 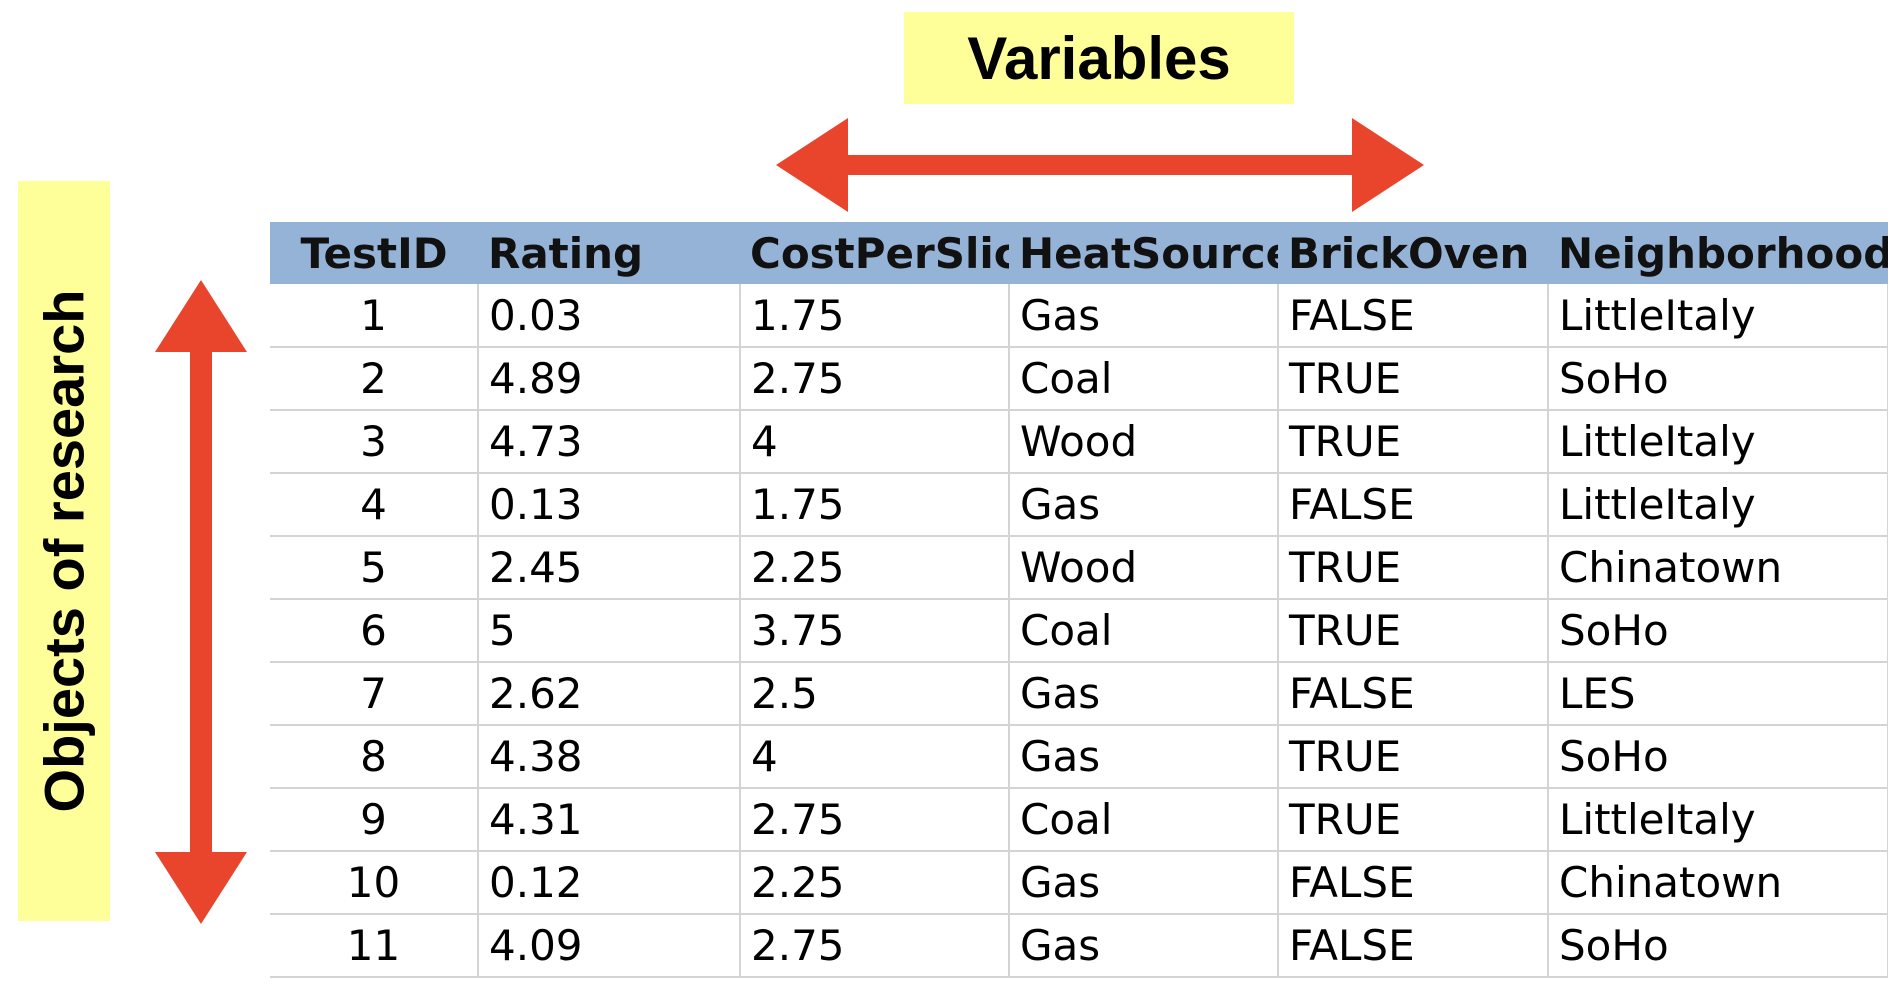 I want to click on table-cell: 8, so click(x=374, y=757).